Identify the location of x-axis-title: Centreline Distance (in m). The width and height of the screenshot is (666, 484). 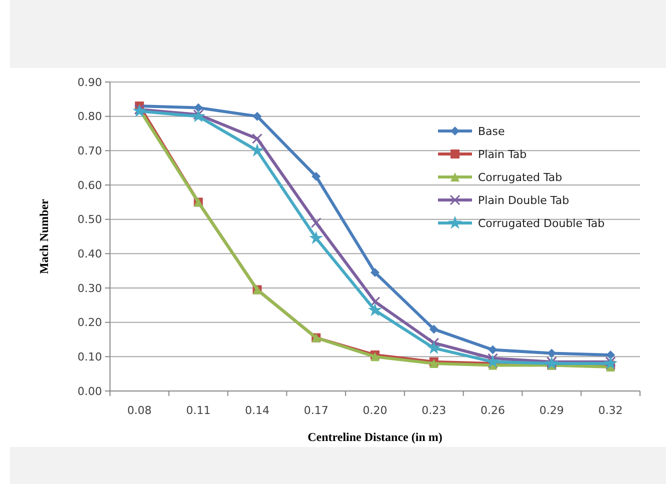
(375, 437).